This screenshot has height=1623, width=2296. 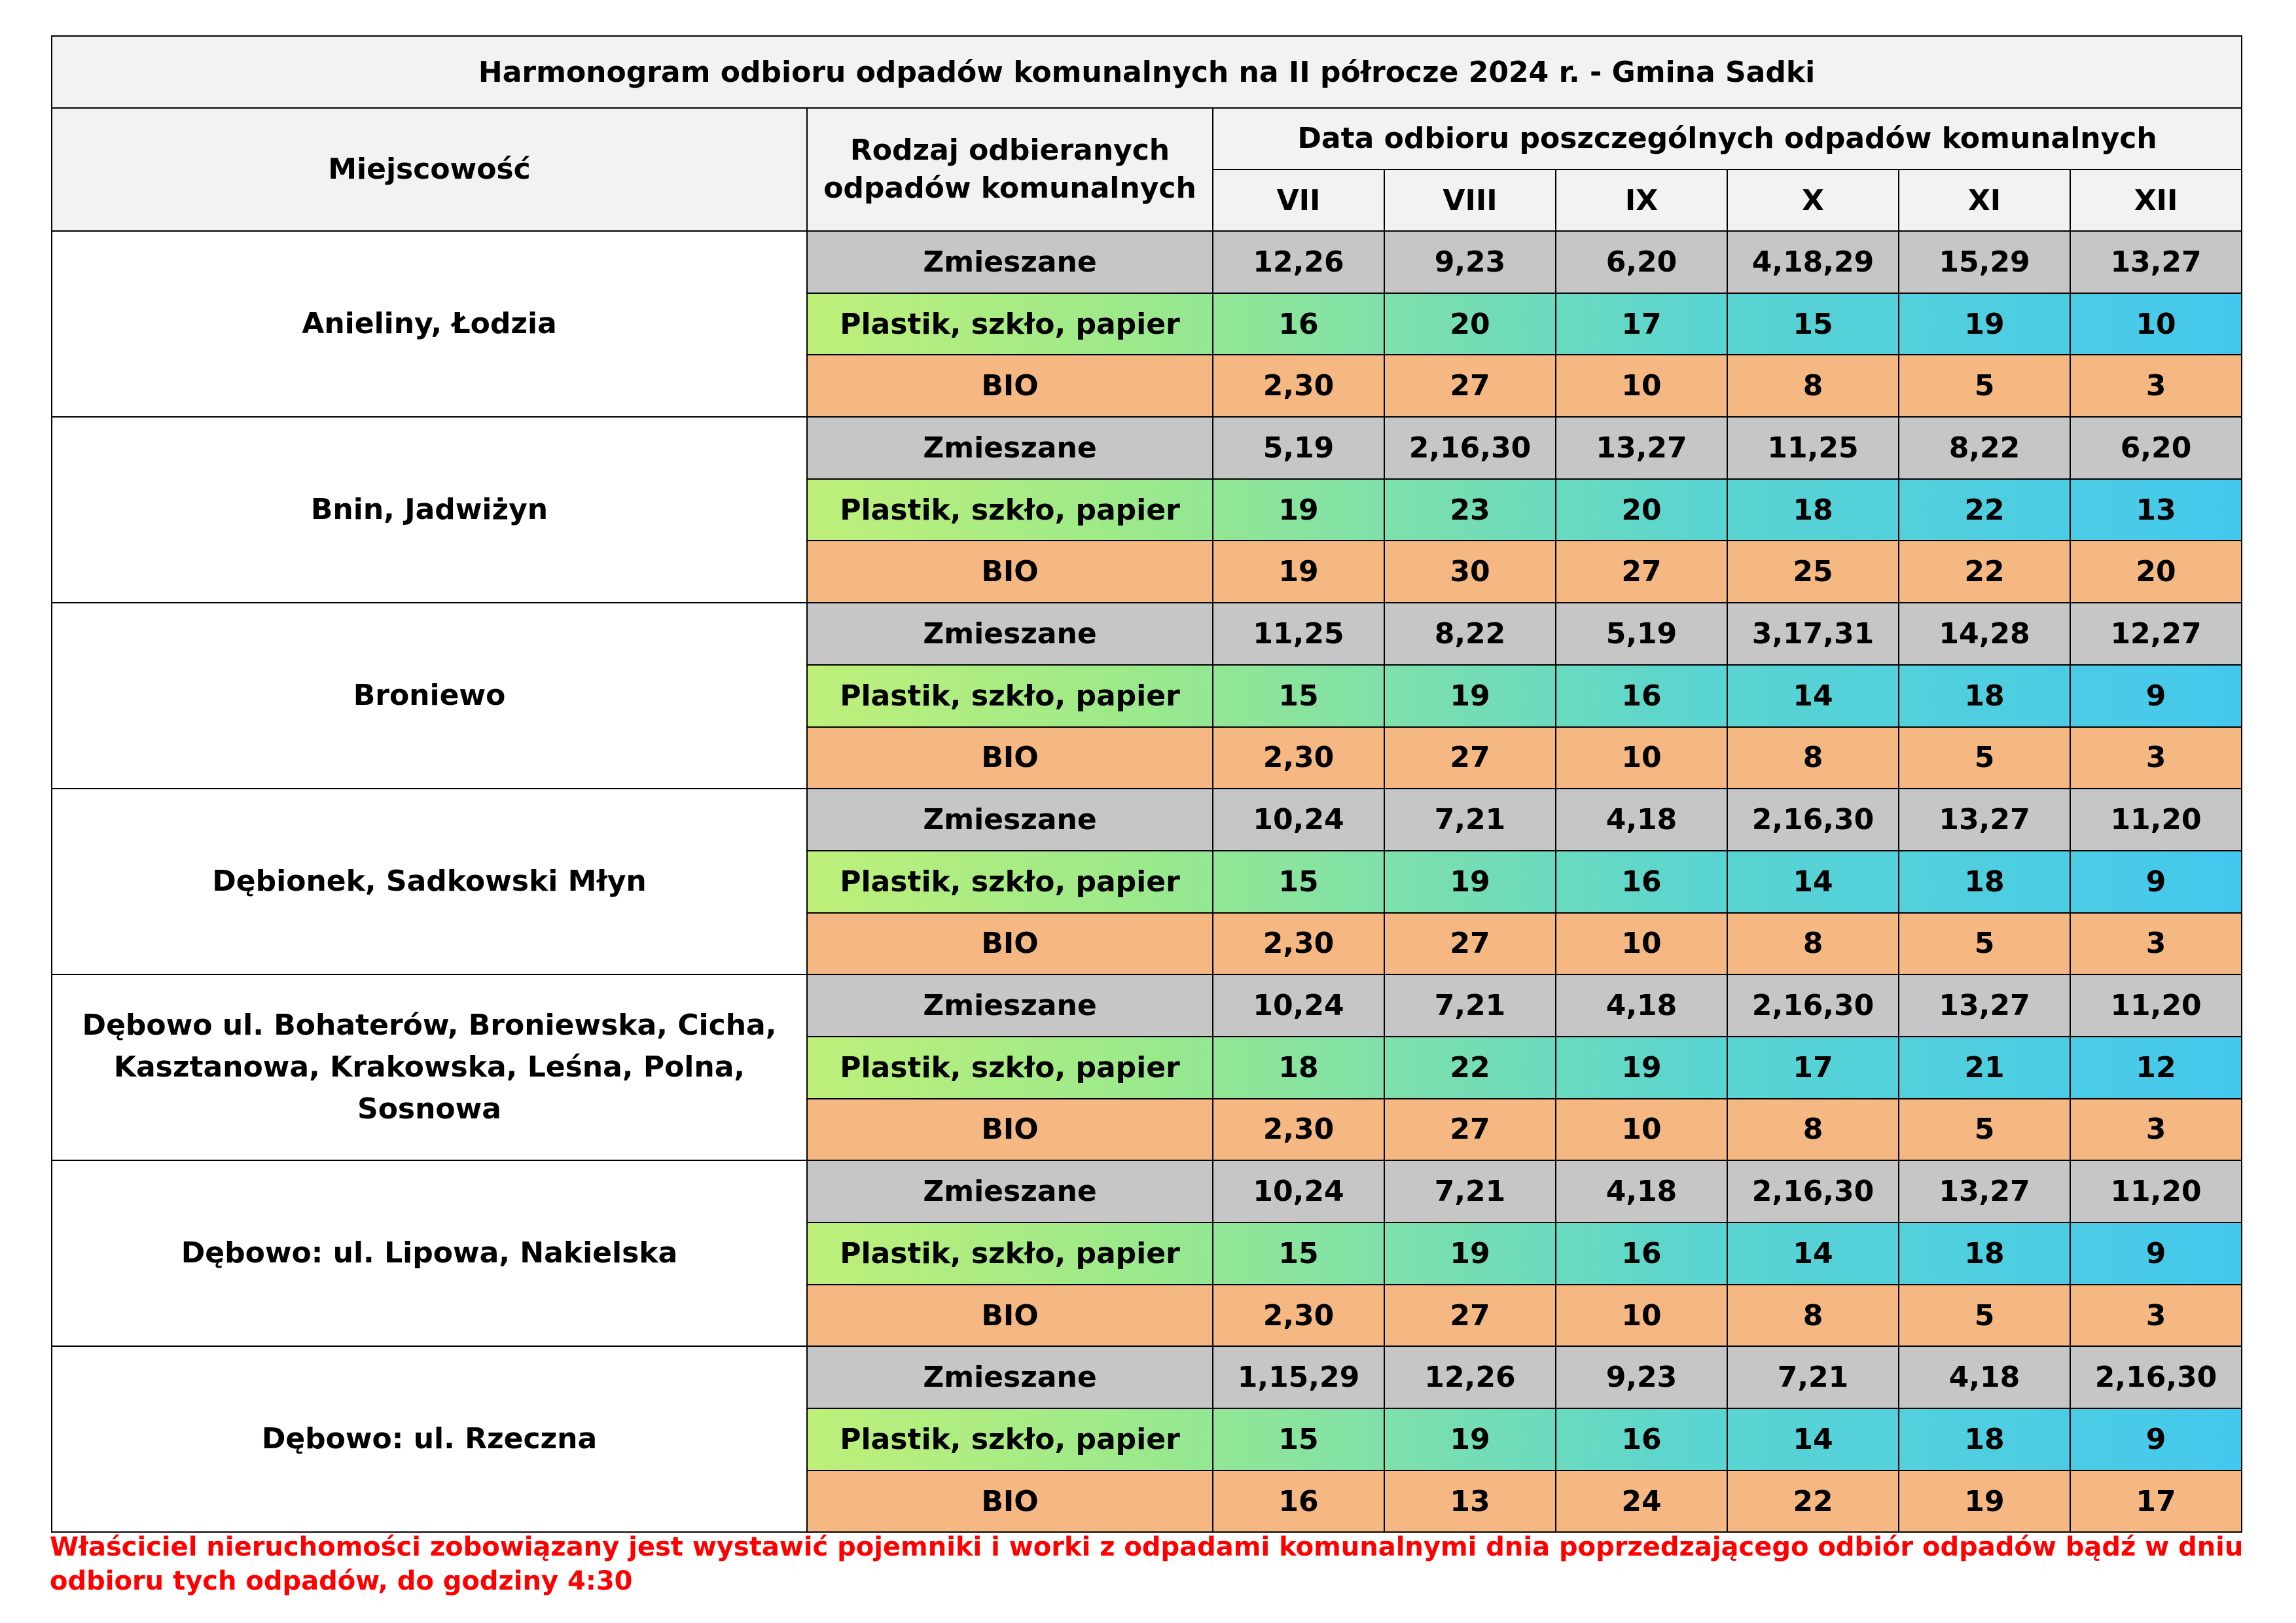 I want to click on waste-type-column-header: Rodzaj odbieranych odpadów komunalnych, so click(x=1009, y=169).